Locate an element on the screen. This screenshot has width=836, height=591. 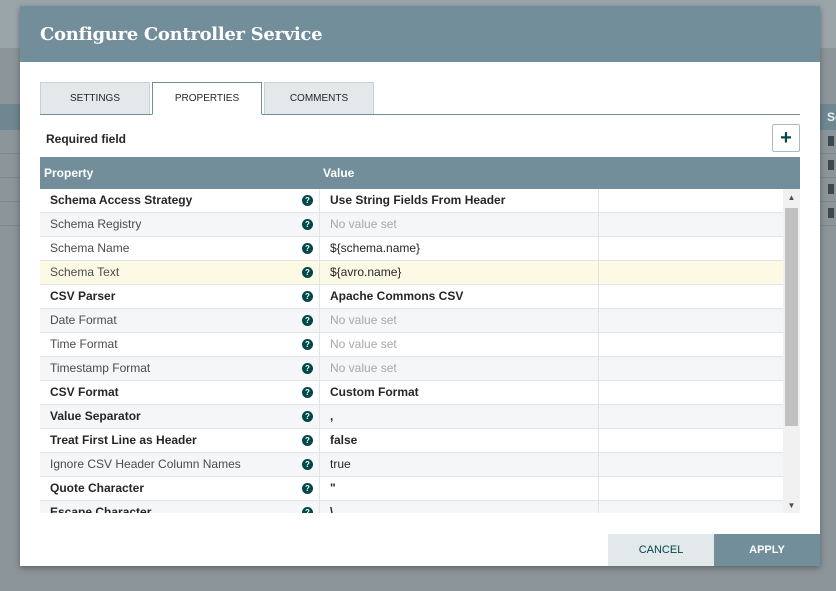
required-field-label: Required field is located at coordinates (86, 139).